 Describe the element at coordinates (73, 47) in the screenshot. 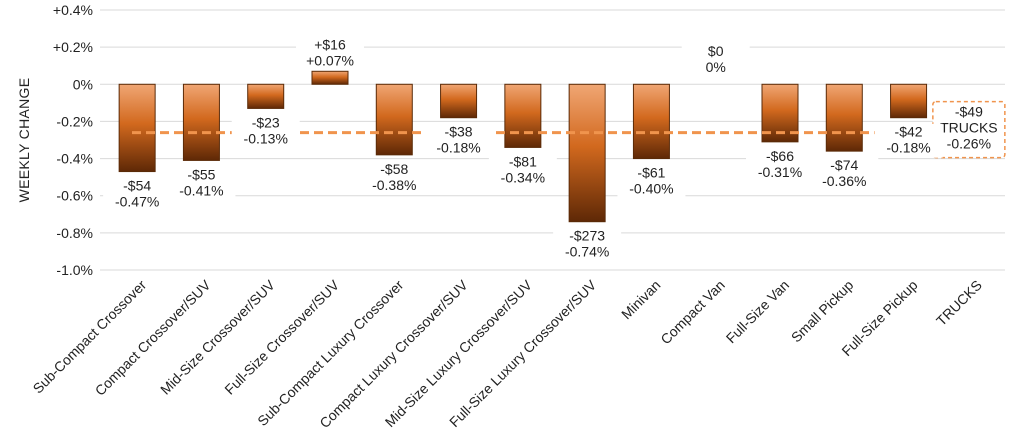

I see `y-tick-label: +0.2%` at that location.